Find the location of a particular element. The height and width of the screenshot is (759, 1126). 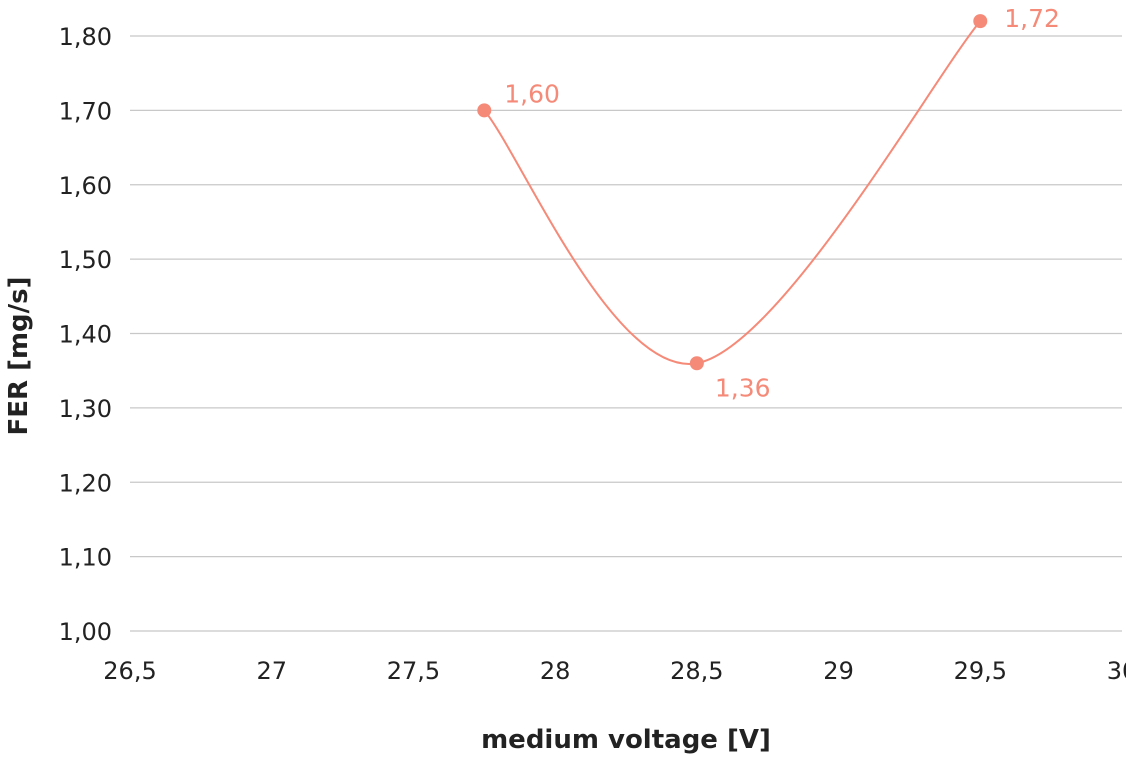

y-tick-label: 1,80 is located at coordinates (85, 37).